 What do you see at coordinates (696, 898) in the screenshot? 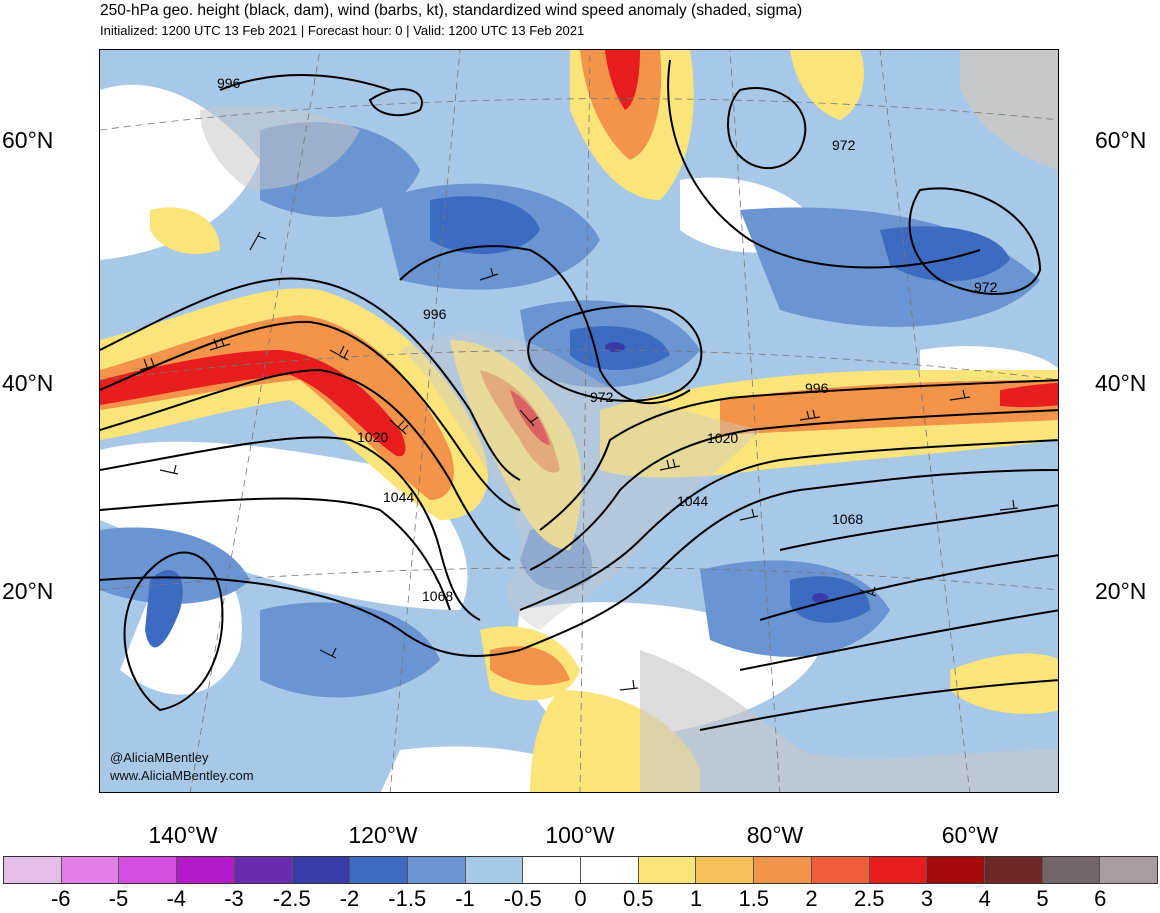
I see `colorbar-tick-label: 1` at bounding box center [696, 898].